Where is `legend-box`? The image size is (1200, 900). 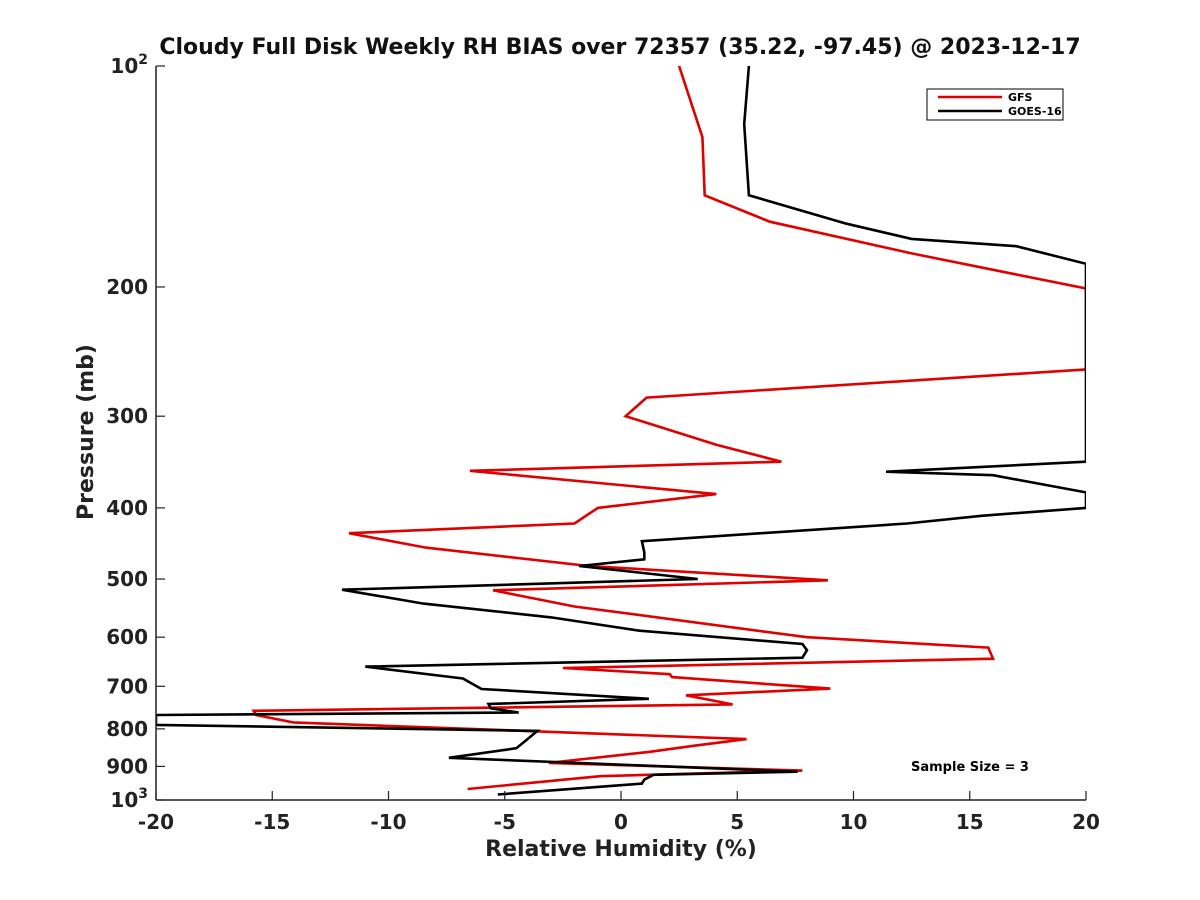
legend-box is located at coordinates (995, 104).